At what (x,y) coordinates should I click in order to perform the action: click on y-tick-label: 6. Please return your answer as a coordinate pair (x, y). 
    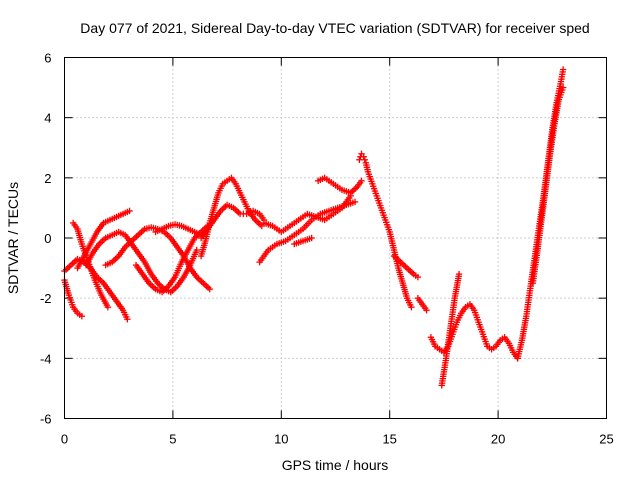
    Looking at the image, I should click on (47, 58).